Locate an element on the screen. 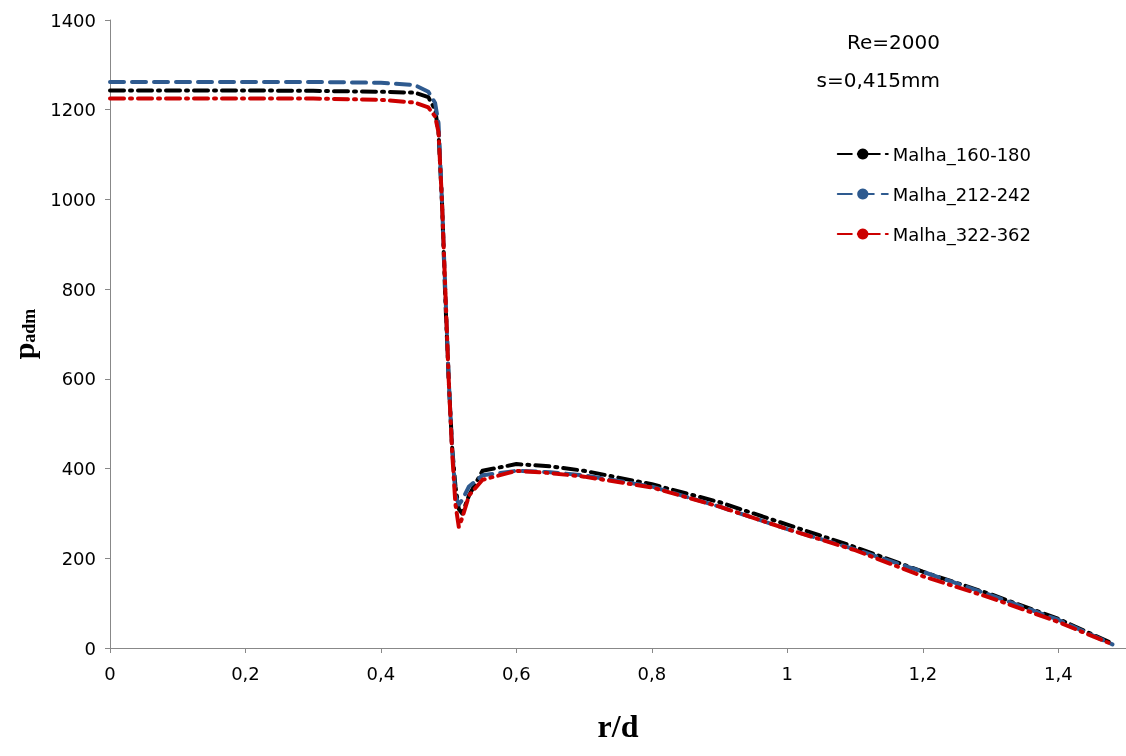 This screenshot has height=756, width=1126. y-tick-label: 1200 is located at coordinates (73, 110).